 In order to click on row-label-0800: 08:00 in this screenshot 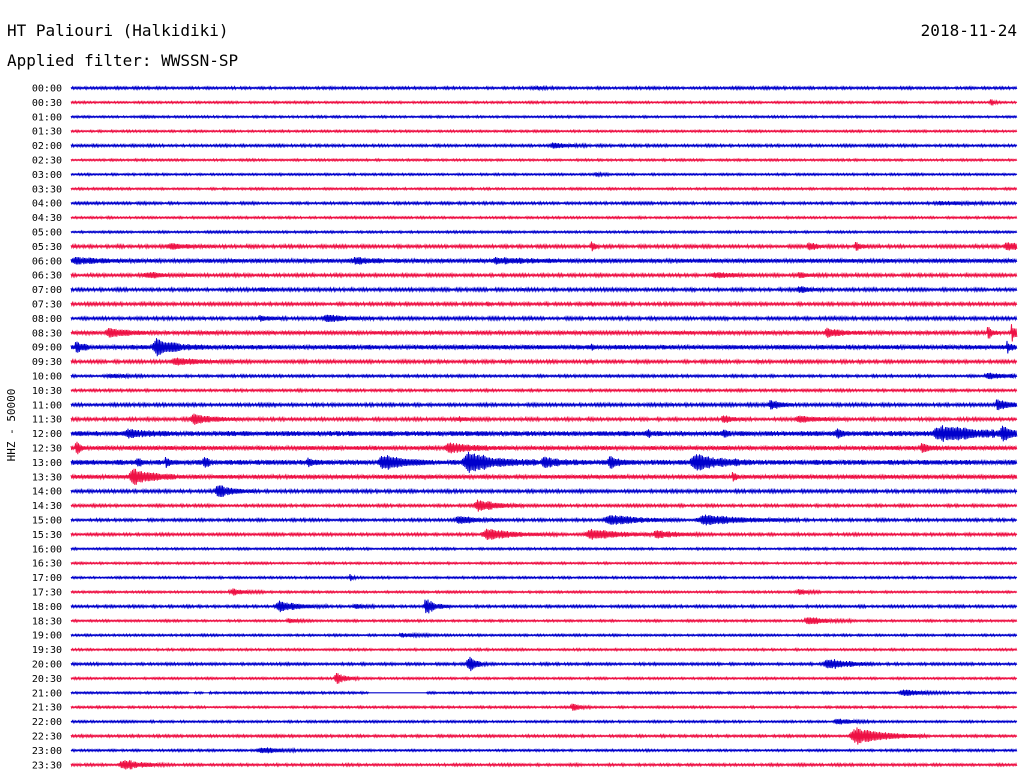, I will do `click(47, 319)`.